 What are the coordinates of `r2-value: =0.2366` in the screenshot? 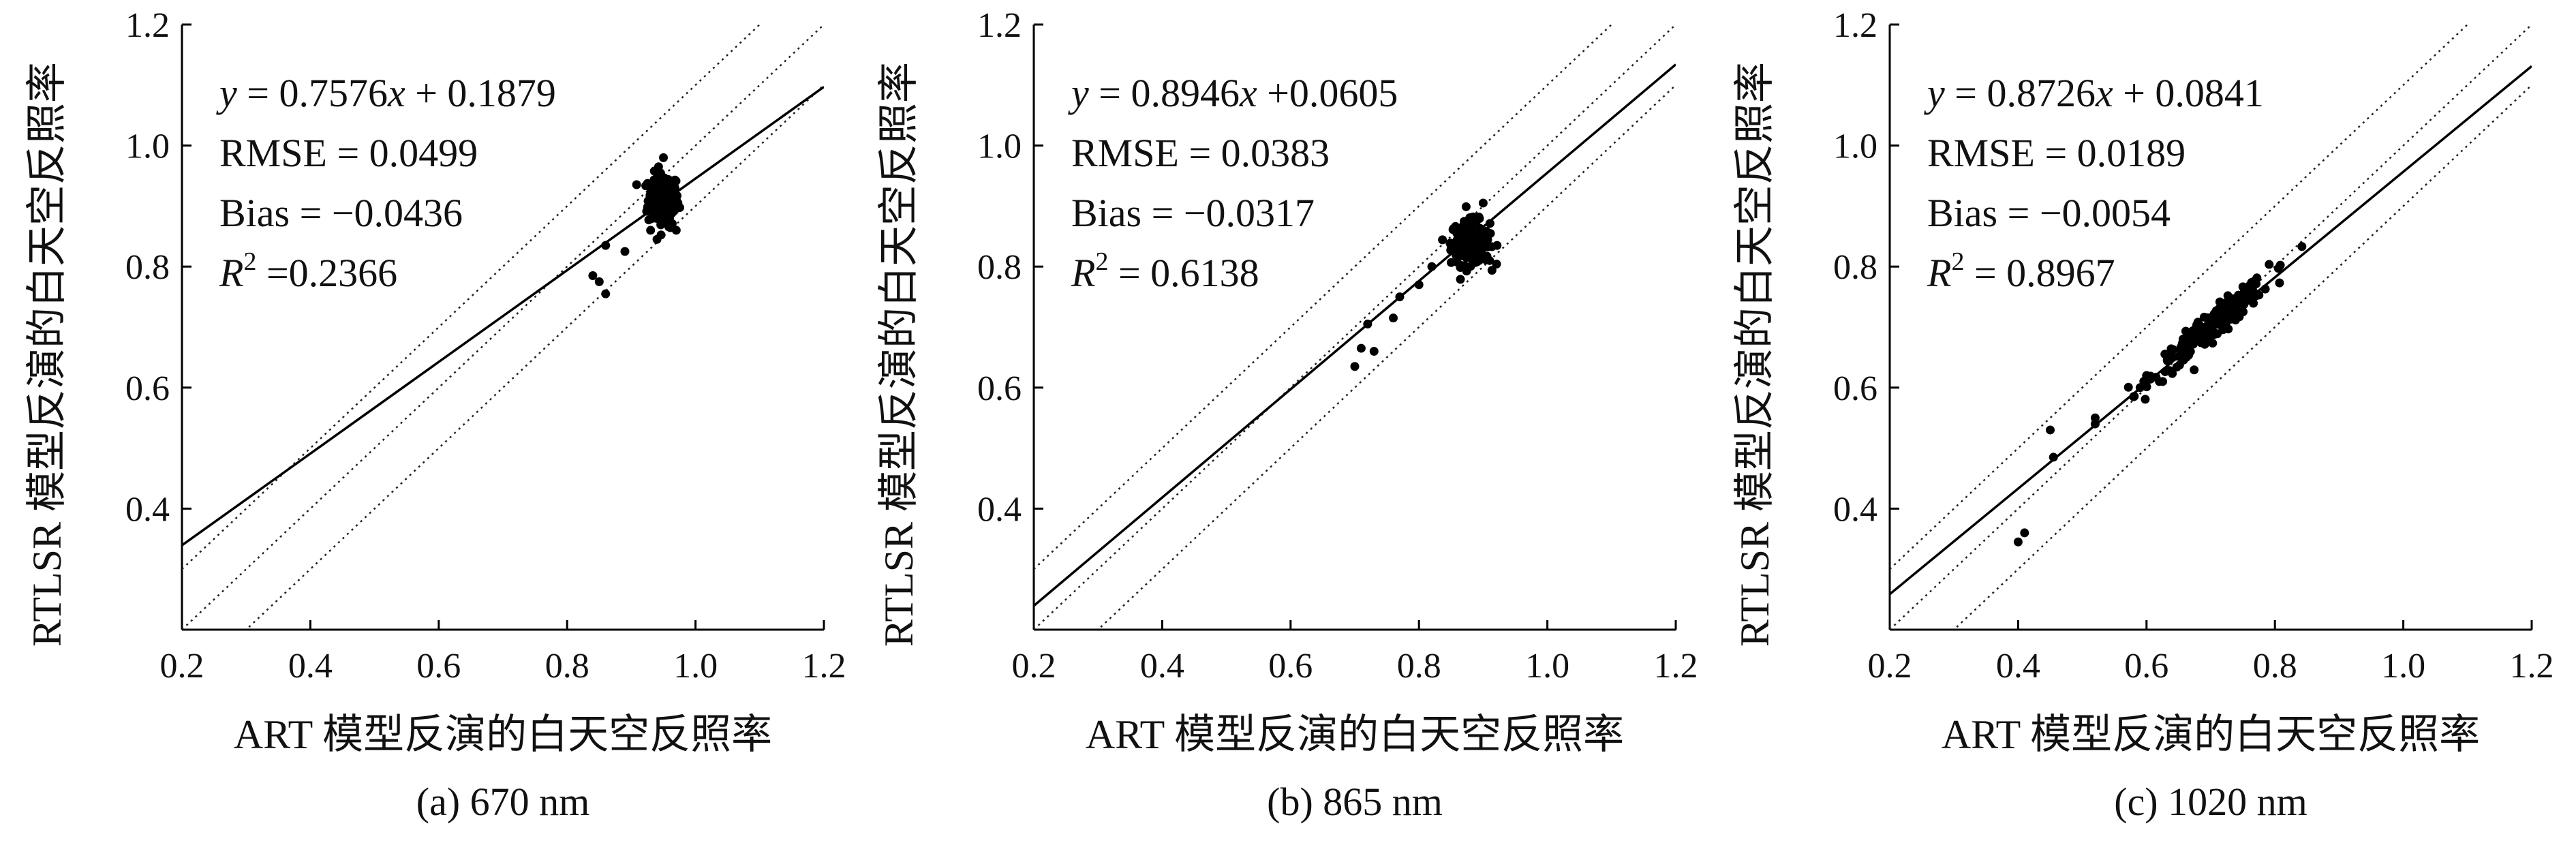 It's located at (326, 273).